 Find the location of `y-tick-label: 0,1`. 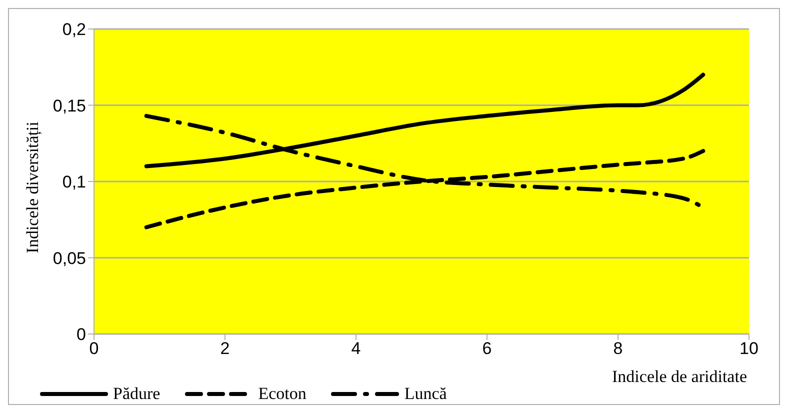

y-tick-label: 0,1 is located at coordinates (74, 182).